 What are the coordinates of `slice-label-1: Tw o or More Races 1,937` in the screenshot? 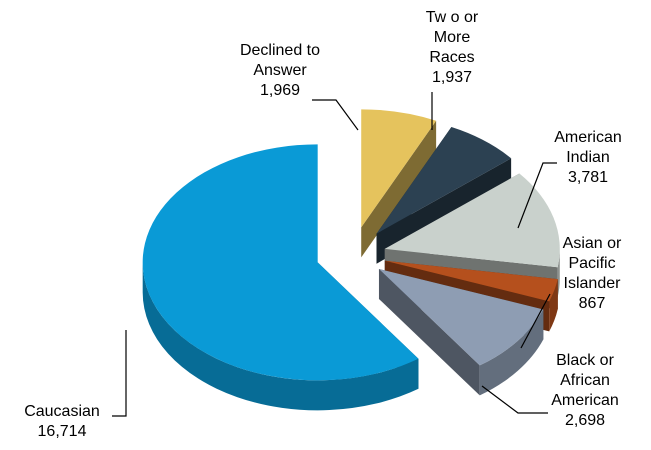 It's located at (452, 47).